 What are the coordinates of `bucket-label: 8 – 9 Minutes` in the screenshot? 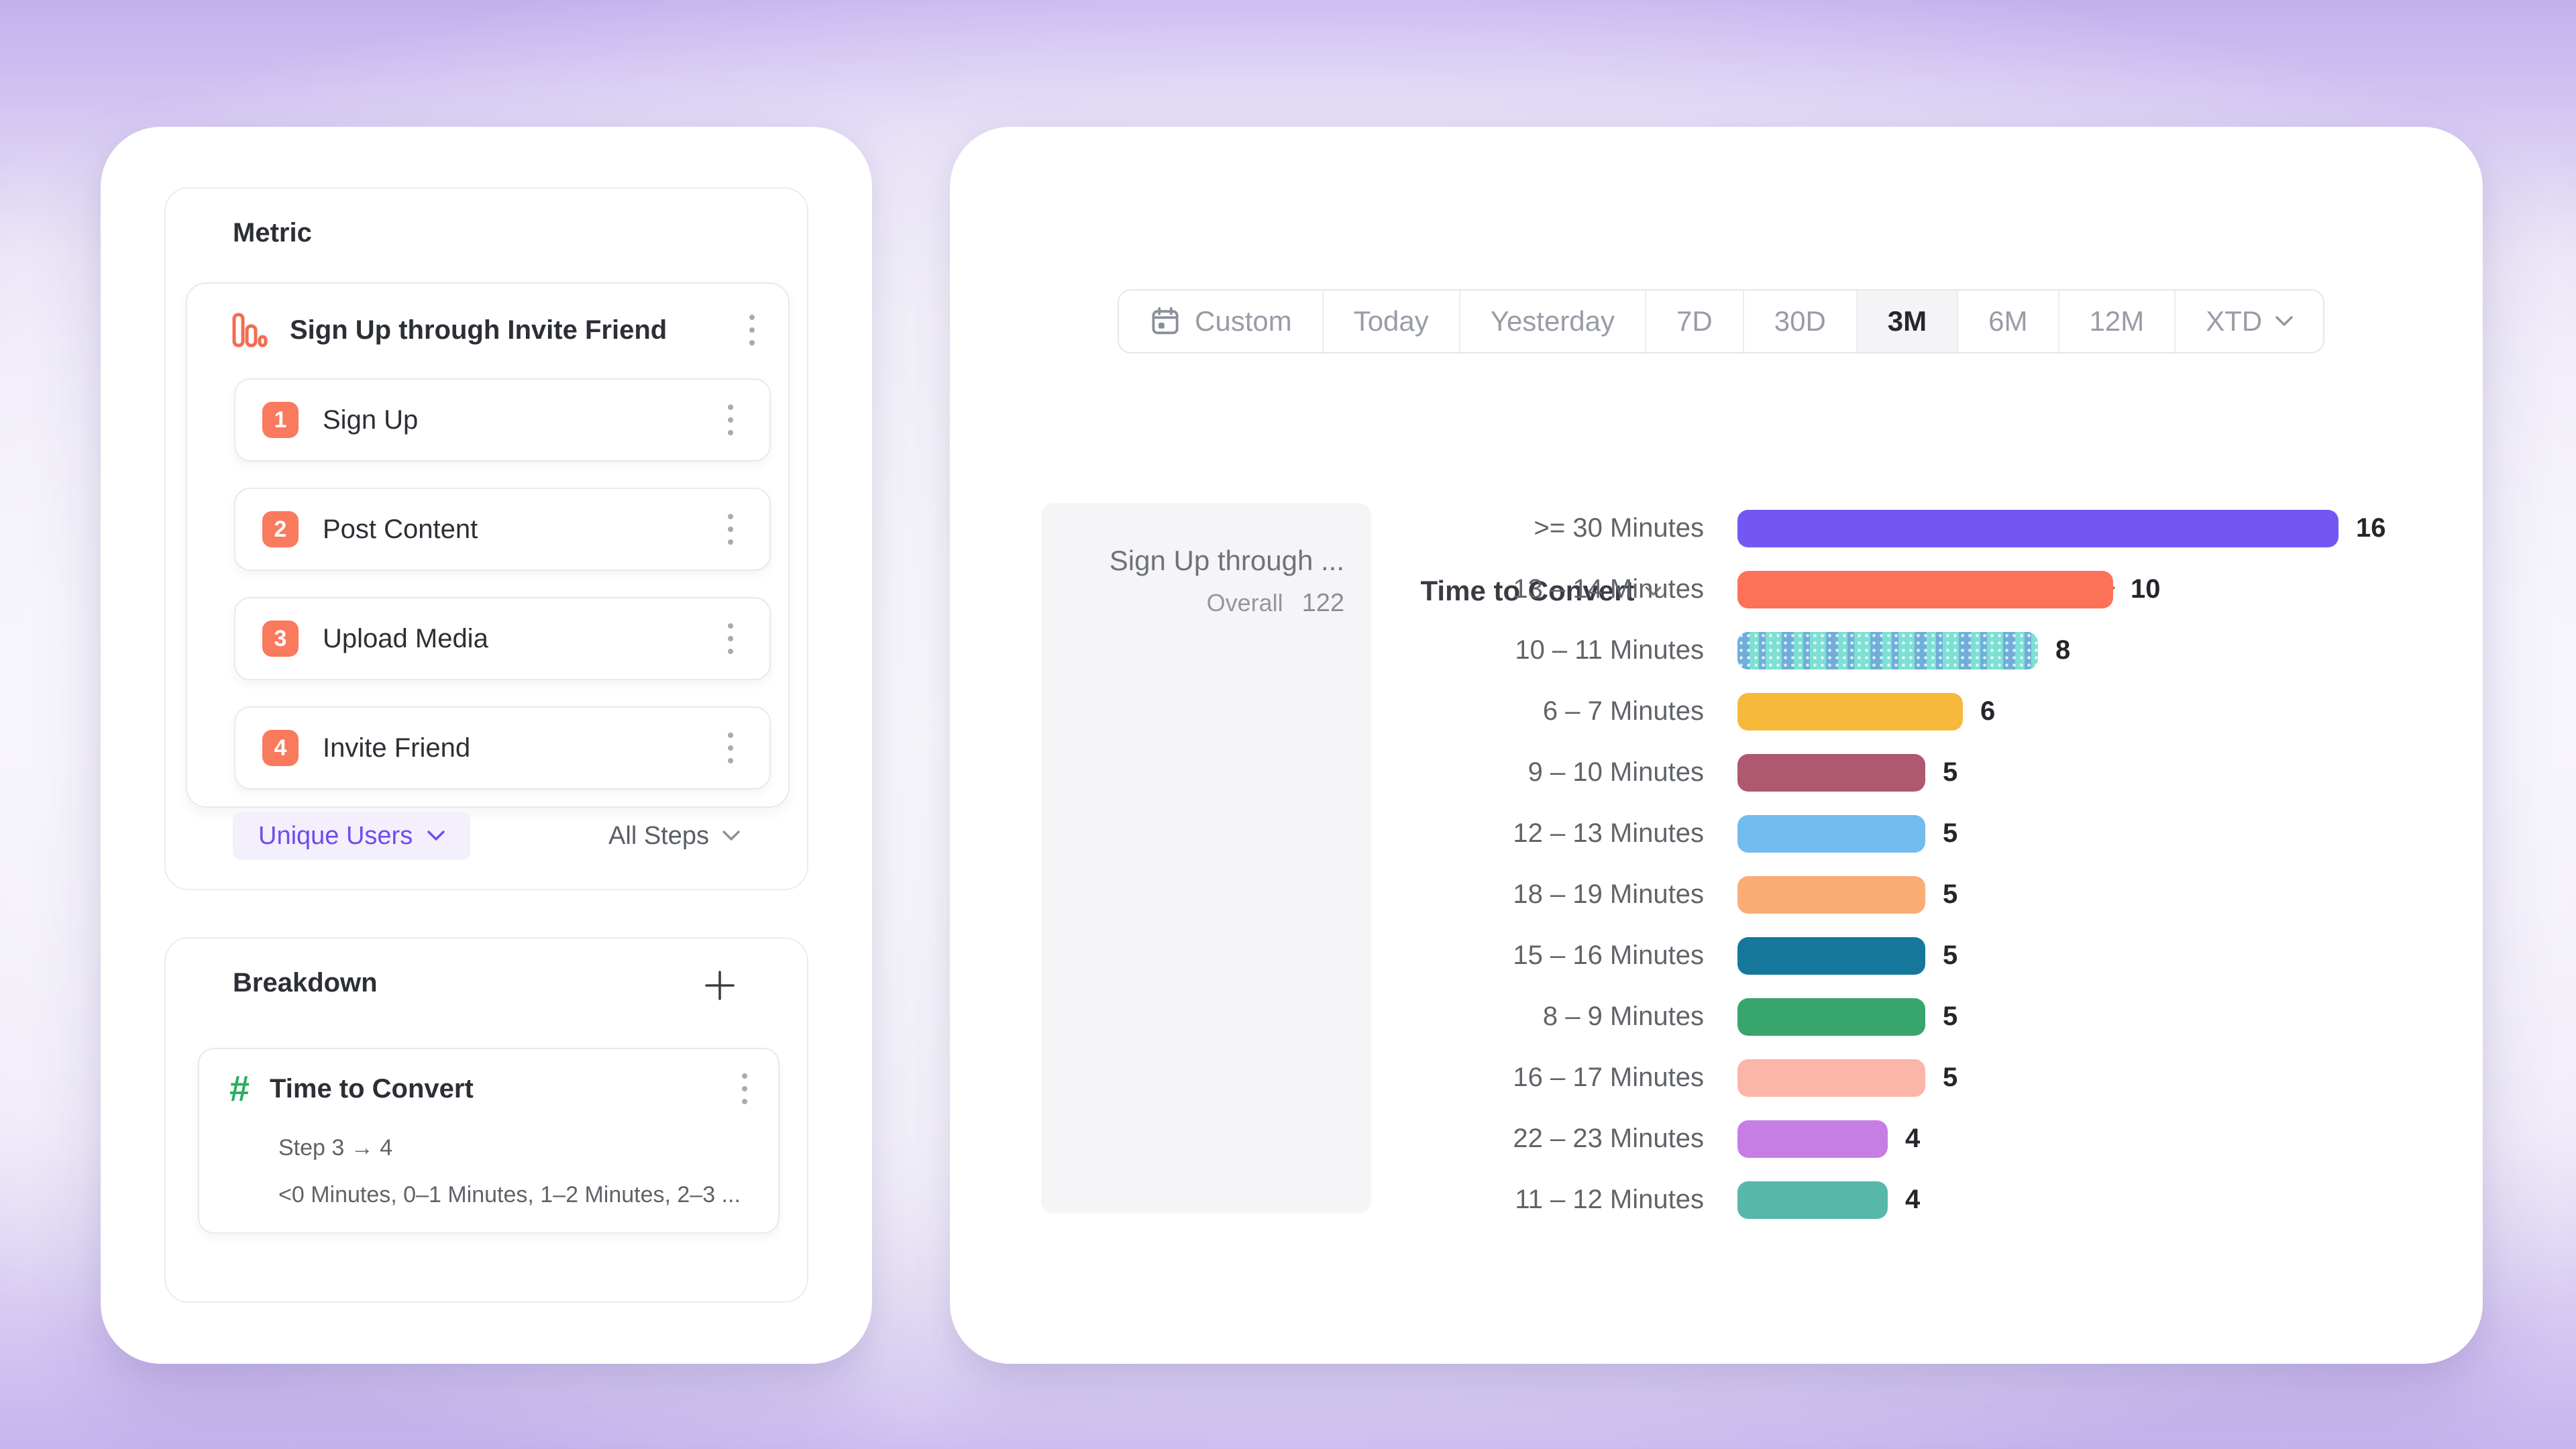 It's located at (1623, 1016).